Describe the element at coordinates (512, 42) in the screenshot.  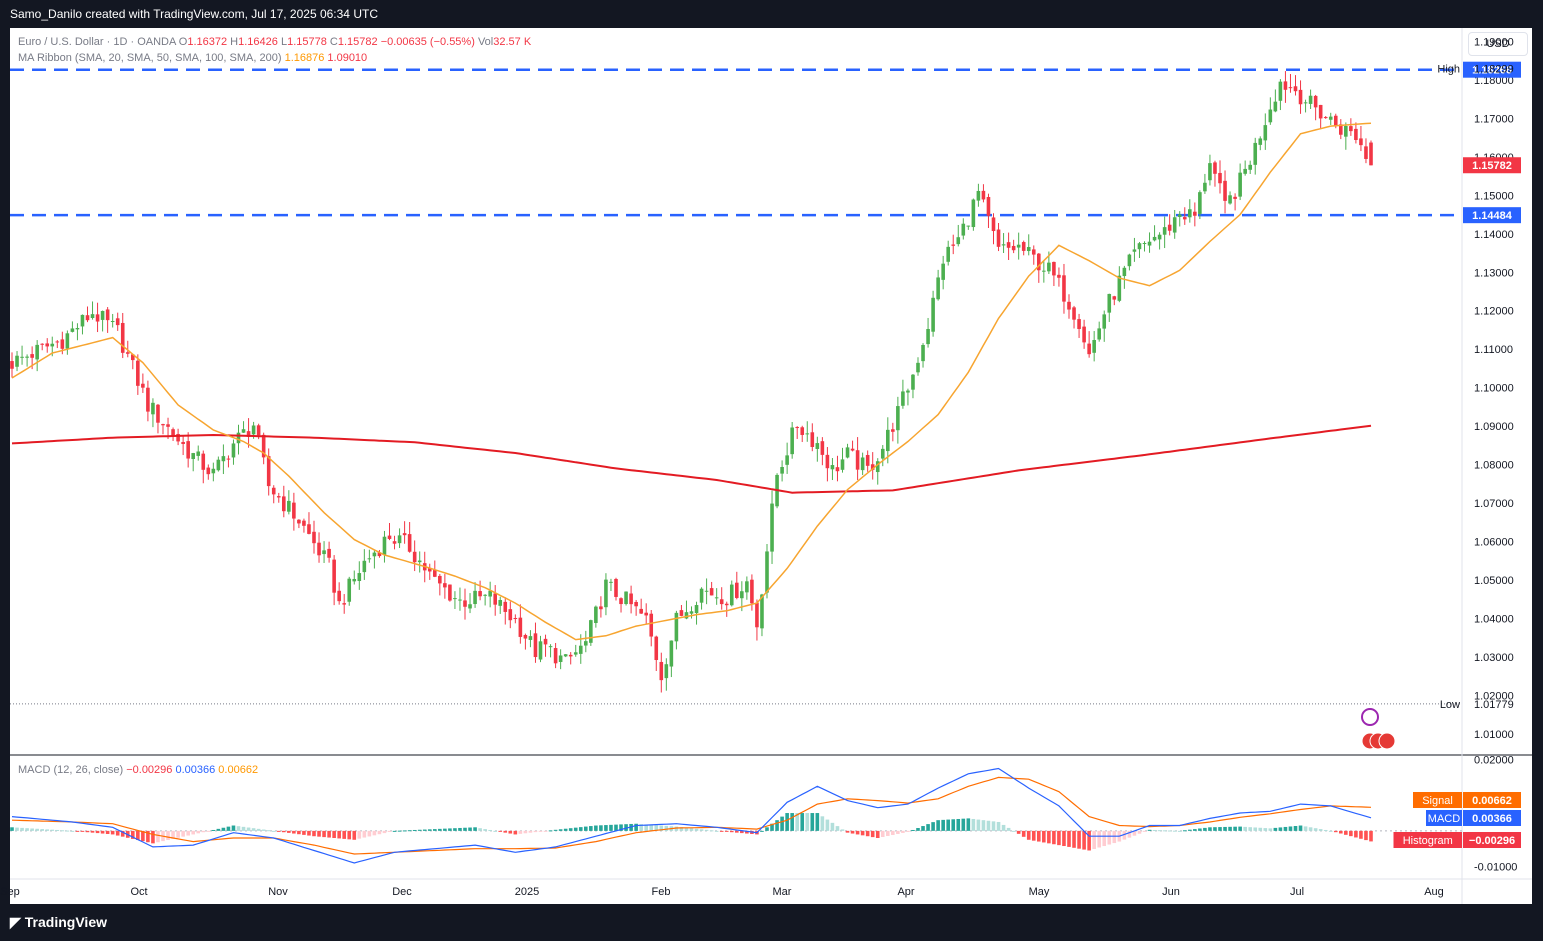
I see `volume-value: 32.57 K` at that location.